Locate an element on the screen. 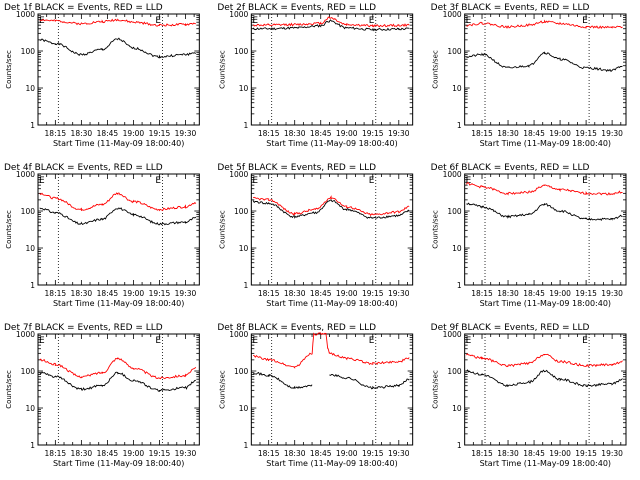  panel-title: Det 5f BLACK = Events, RED = LLD is located at coordinates (296, 168).